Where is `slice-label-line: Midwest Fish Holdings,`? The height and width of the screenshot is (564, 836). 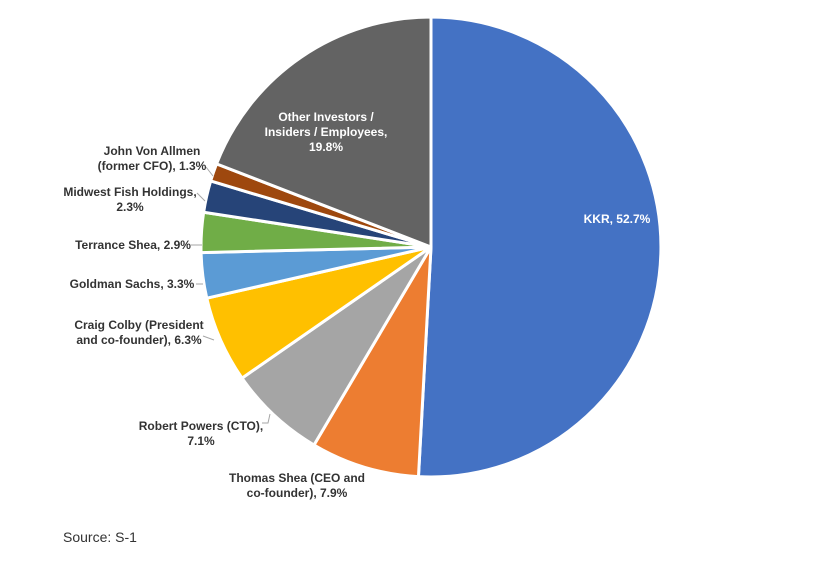
slice-label-line: Midwest Fish Holdings, is located at coordinates (129, 192).